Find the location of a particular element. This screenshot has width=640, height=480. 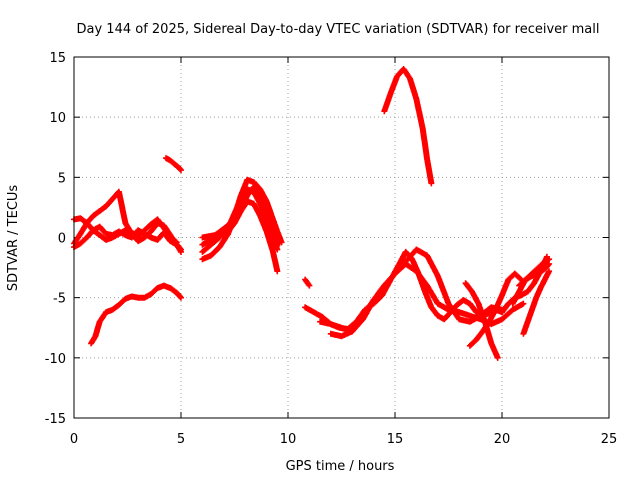

x-tick-label: 20 is located at coordinates (502, 439).